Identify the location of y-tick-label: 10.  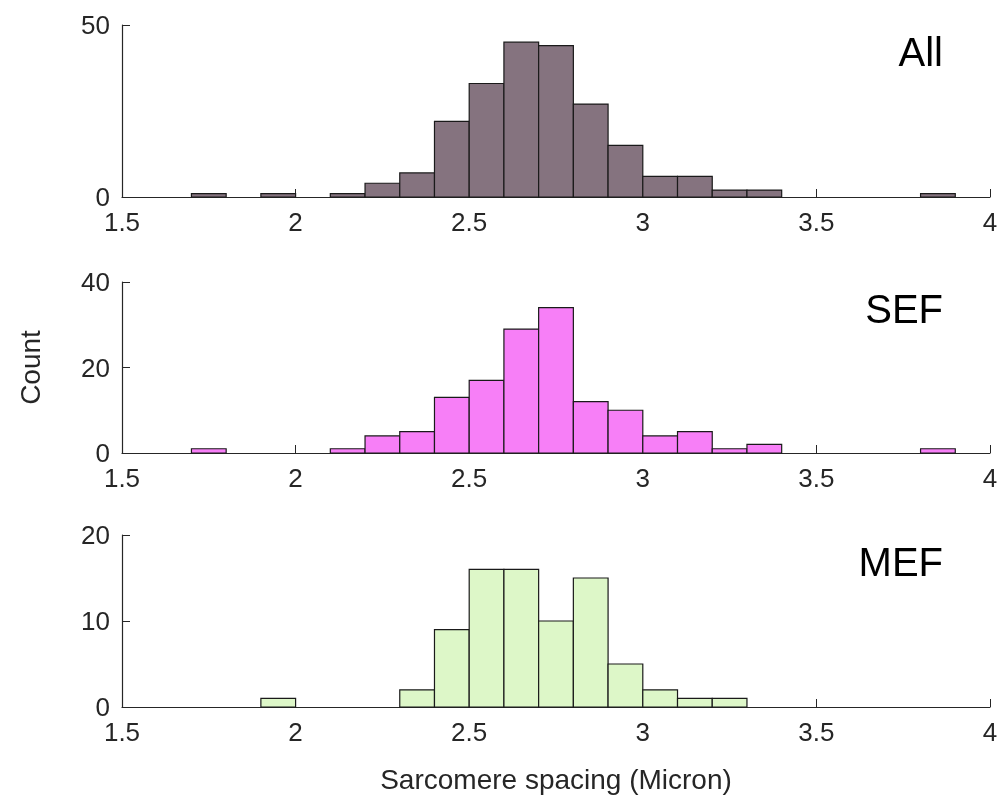
(95, 621).